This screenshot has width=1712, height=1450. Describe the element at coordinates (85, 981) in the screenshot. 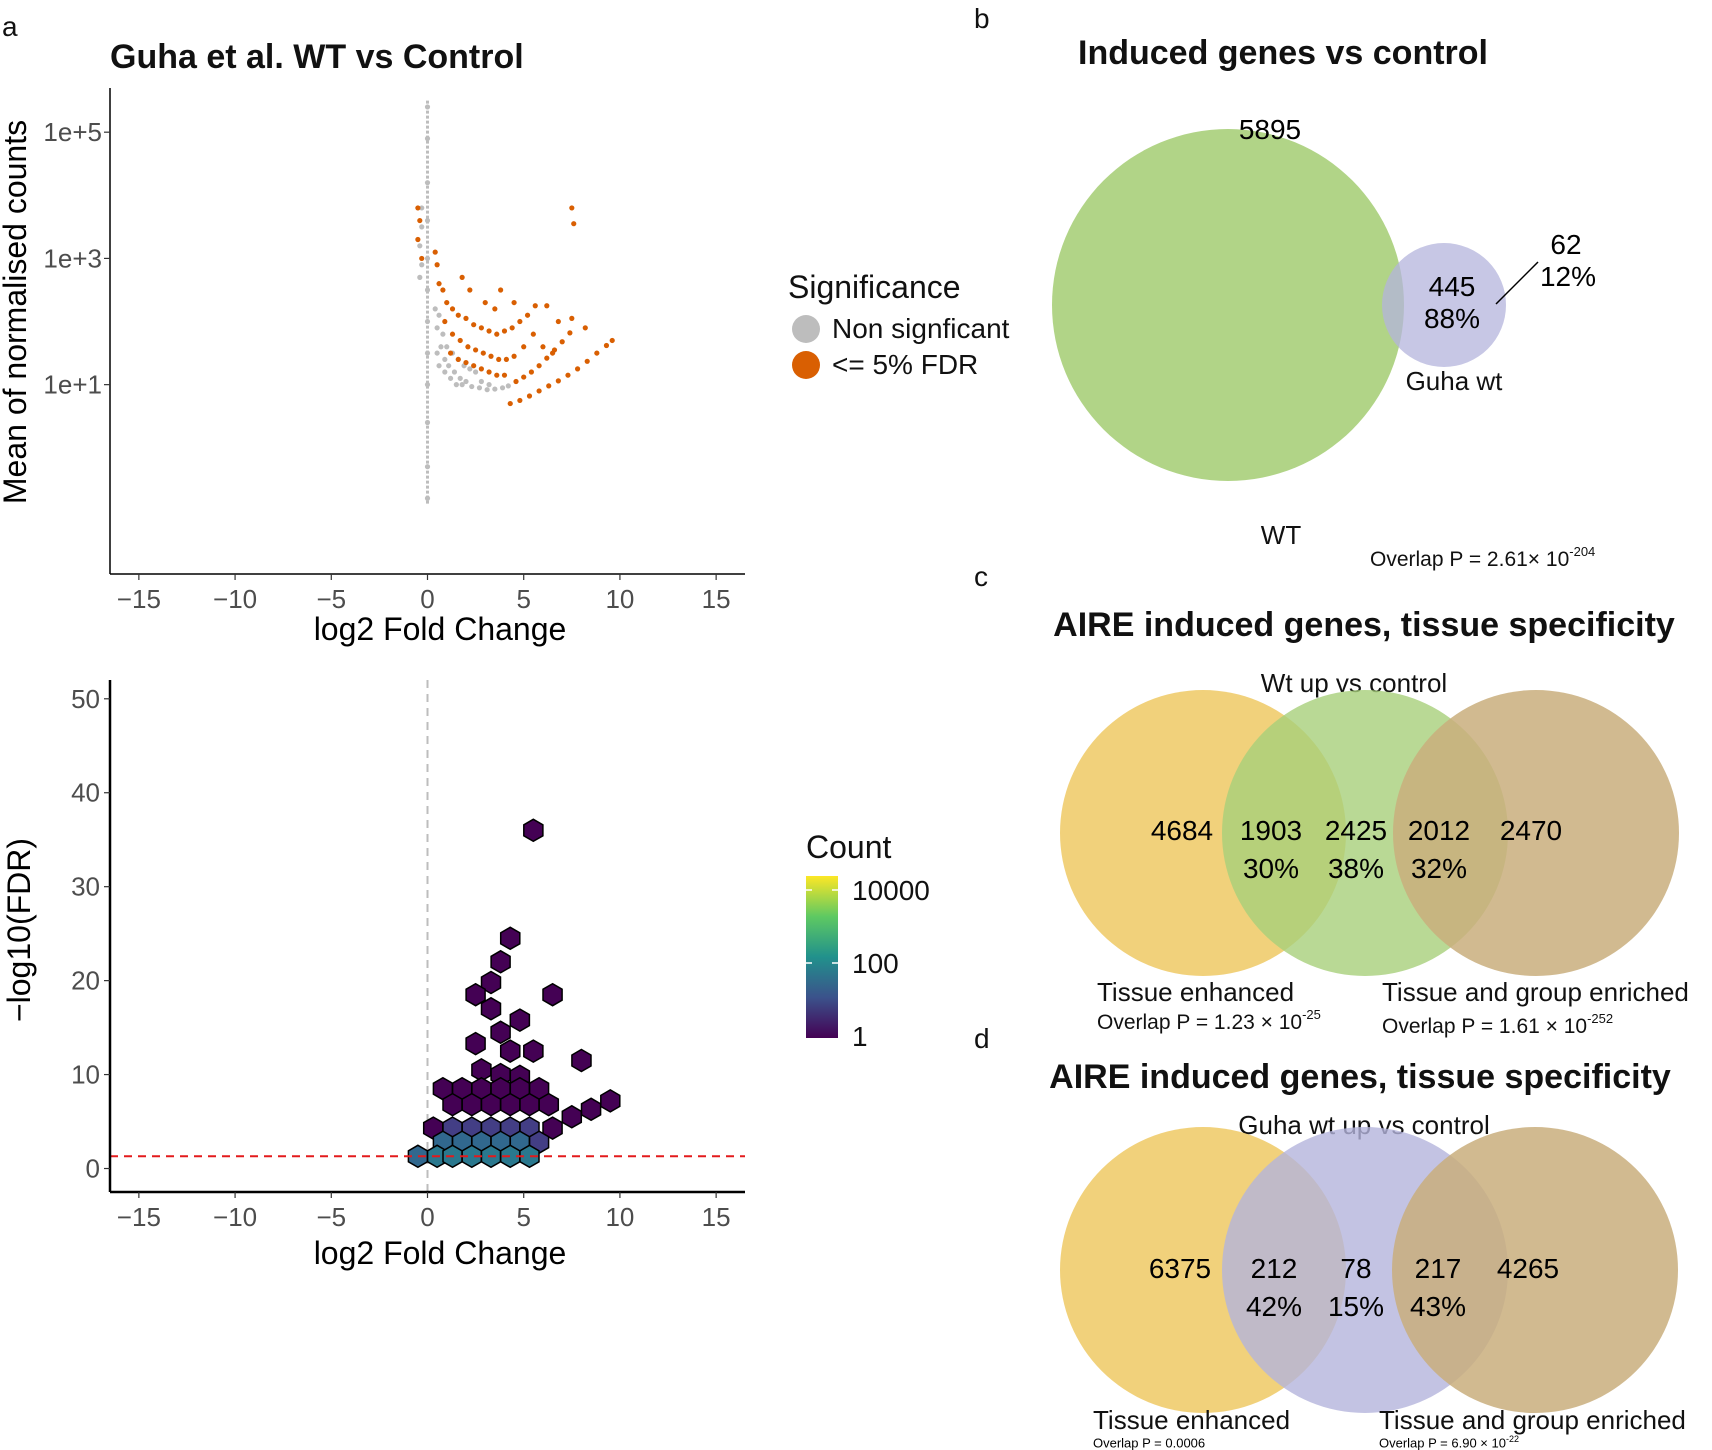

I see `volcano-y-tick-label: 20` at that location.